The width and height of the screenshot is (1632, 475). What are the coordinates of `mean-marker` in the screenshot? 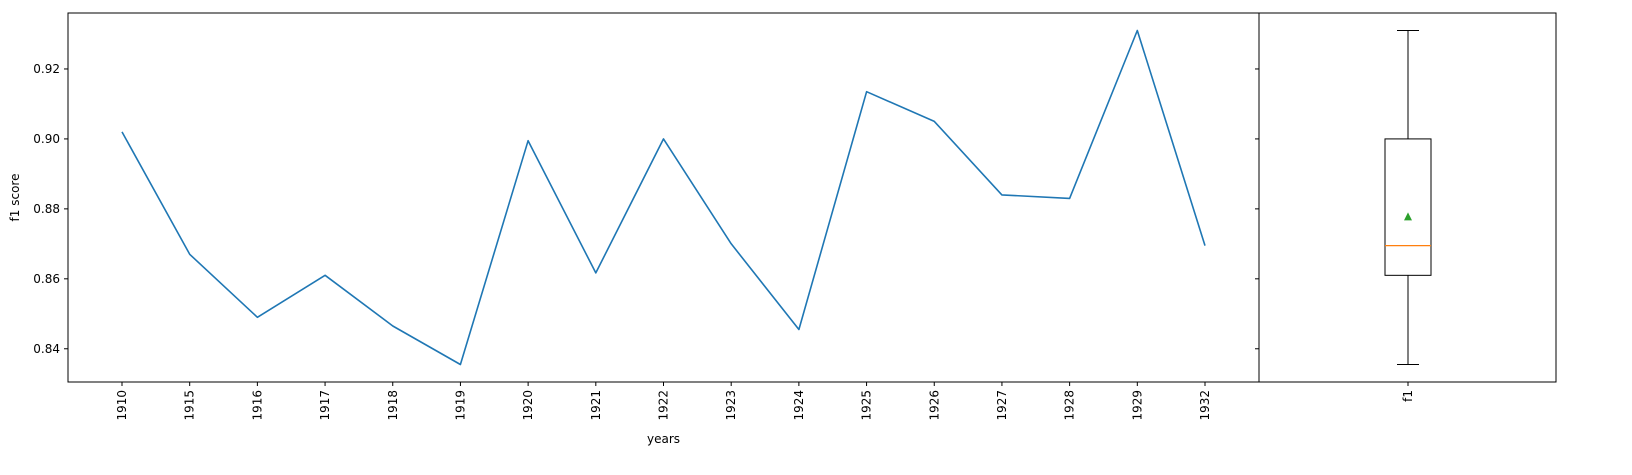 It's located at (1408, 216).